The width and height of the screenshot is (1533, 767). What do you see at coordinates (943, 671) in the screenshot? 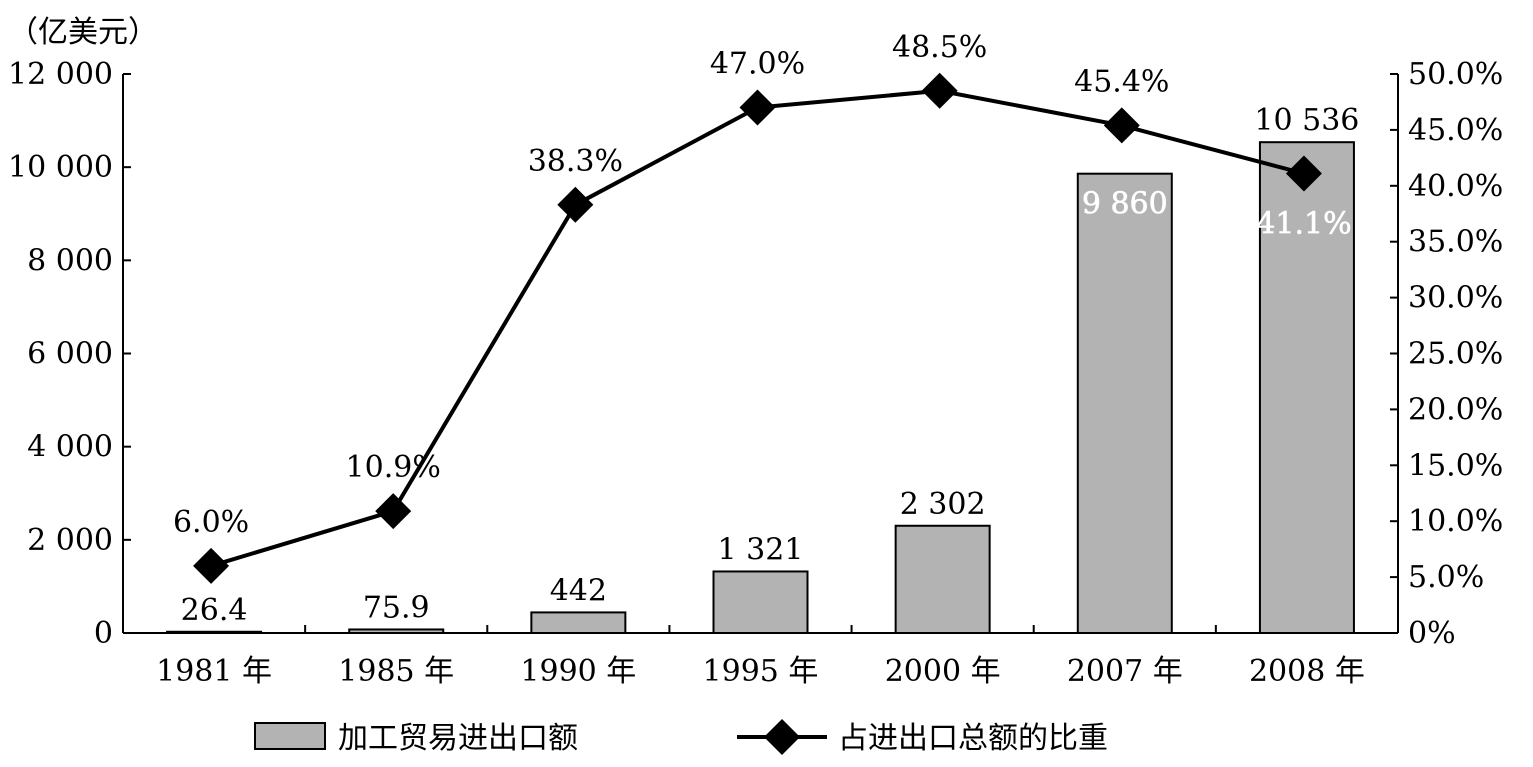
I see `x-tick-label: 2000 年` at bounding box center [943, 671].